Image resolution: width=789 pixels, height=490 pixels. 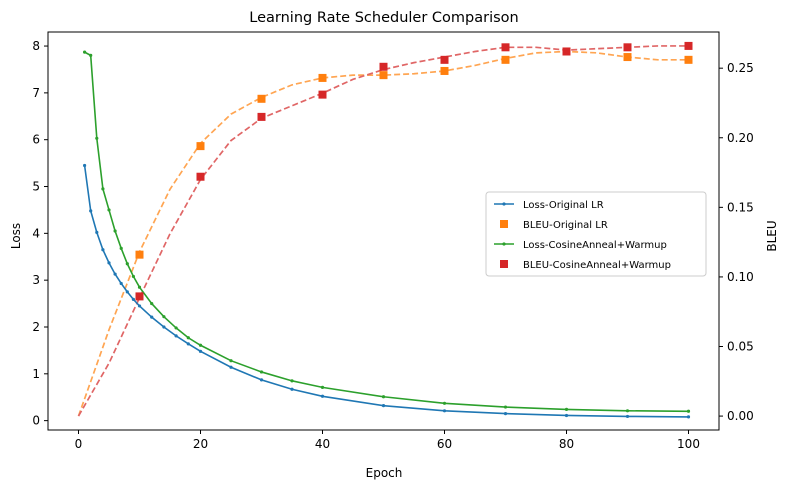 I want to click on x-tick-label: 40, so click(x=322, y=444).